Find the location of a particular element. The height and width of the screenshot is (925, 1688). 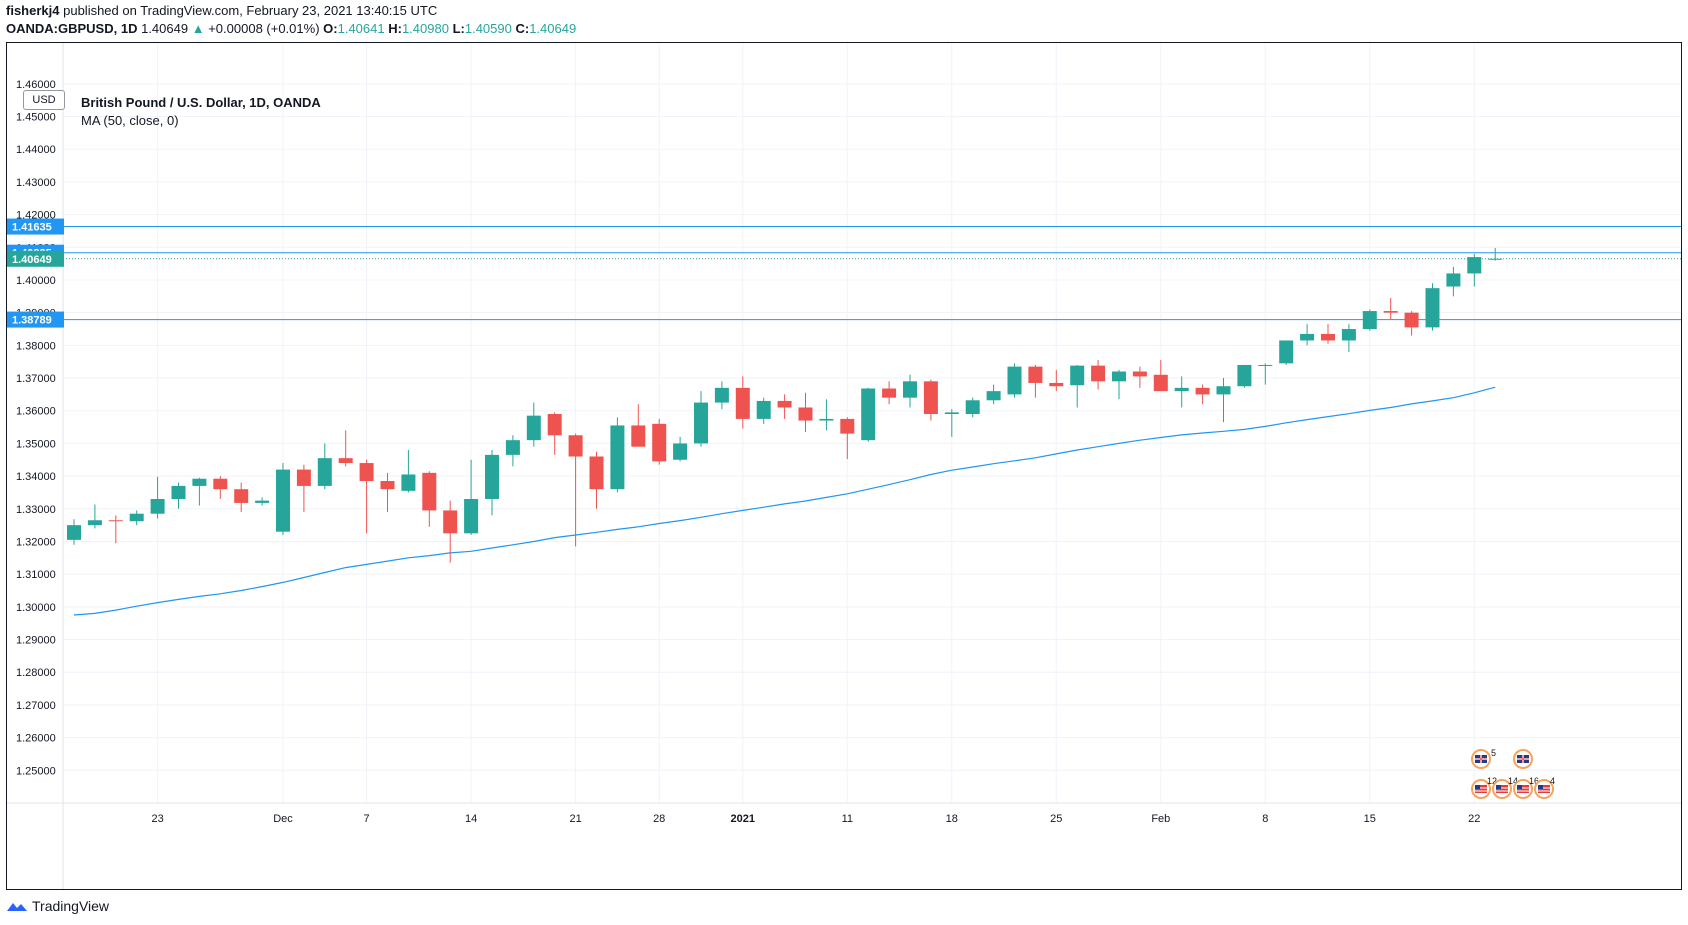

x-tick-label: 22 is located at coordinates (1474, 819).